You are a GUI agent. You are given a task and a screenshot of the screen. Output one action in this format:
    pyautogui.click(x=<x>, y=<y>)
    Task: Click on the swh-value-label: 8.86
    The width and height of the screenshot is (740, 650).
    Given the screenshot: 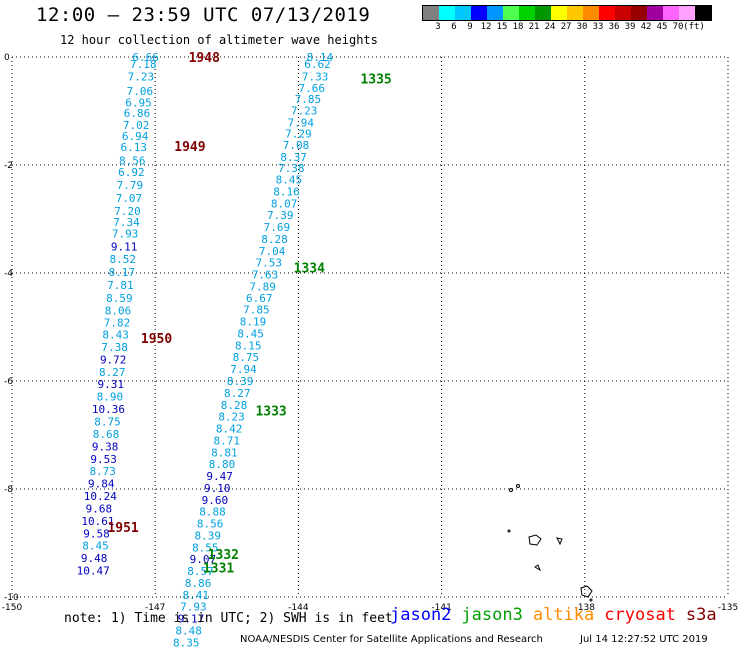 What is the action you would take?
    pyautogui.click(x=198, y=583)
    